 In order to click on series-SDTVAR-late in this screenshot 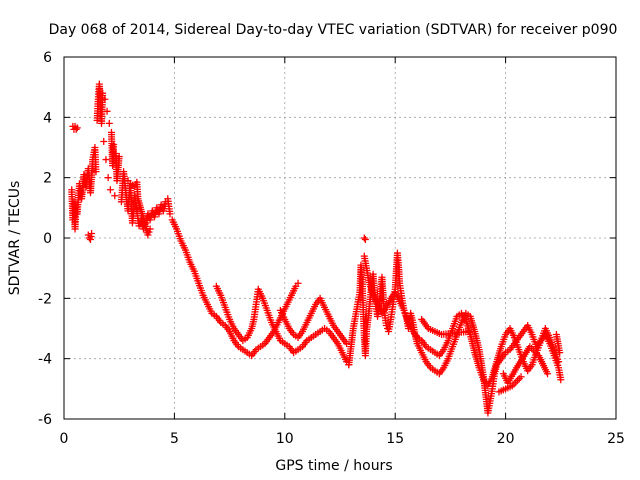, I will do `click(455, 333)`.